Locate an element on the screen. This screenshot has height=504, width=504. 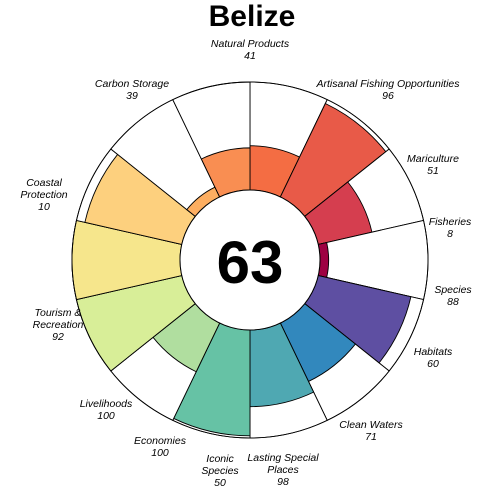
chart-title: Belize is located at coordinates (252, 16).